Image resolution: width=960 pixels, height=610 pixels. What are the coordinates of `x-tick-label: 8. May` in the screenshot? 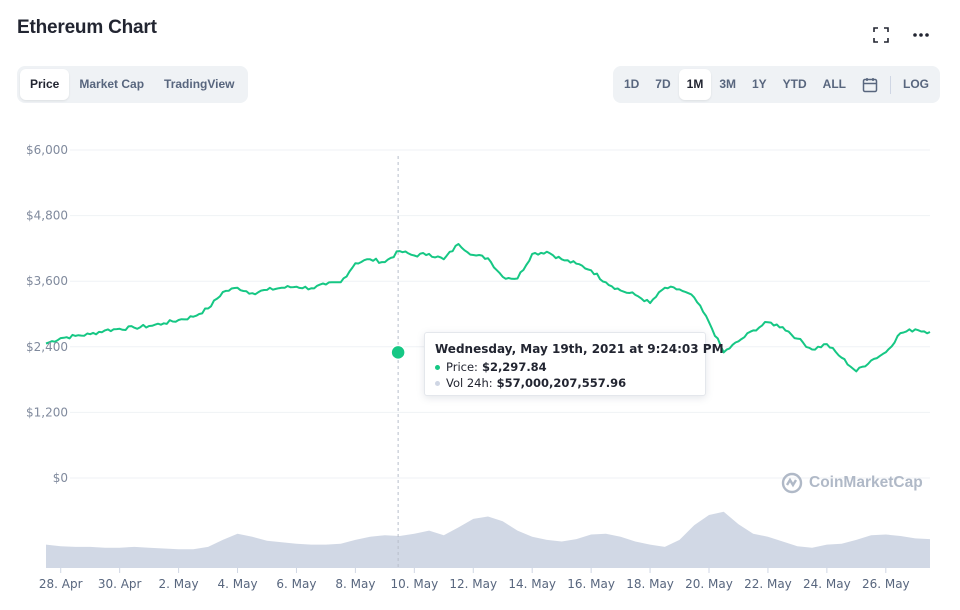 It's located at (355, 584).